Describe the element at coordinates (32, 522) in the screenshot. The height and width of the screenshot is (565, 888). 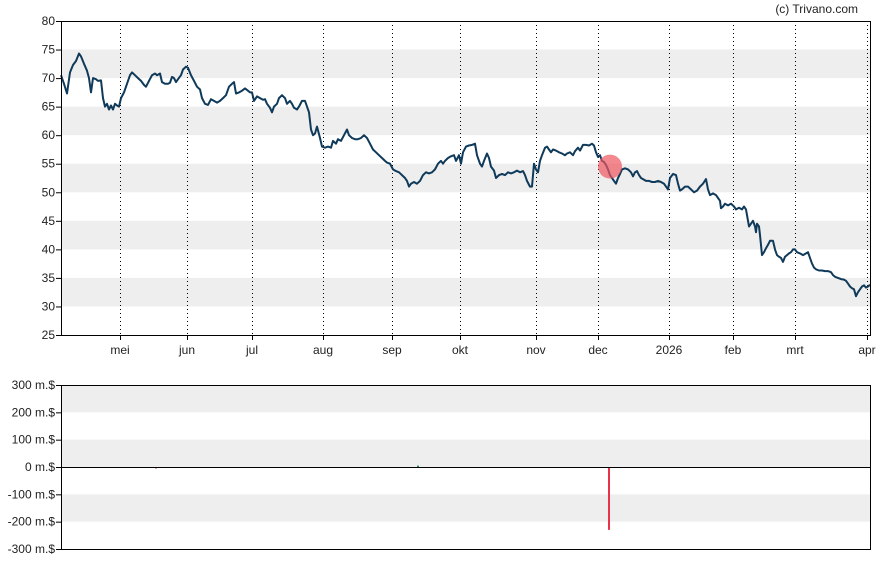
I see `volume-y-tick-label: -200 m.$` at that location.